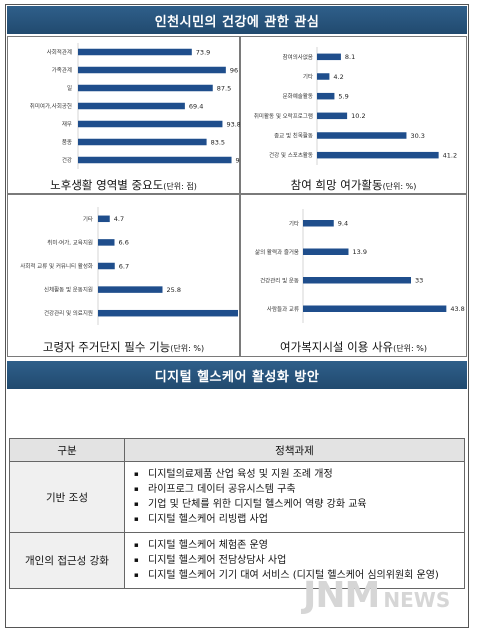 The height and width of the screenshot is (634, 479). Describe the element at coordinates (298, 519) in the screenshot. I see `list-item: ▪ 디지털 헬스케어 리빙랩 사업` at that location.